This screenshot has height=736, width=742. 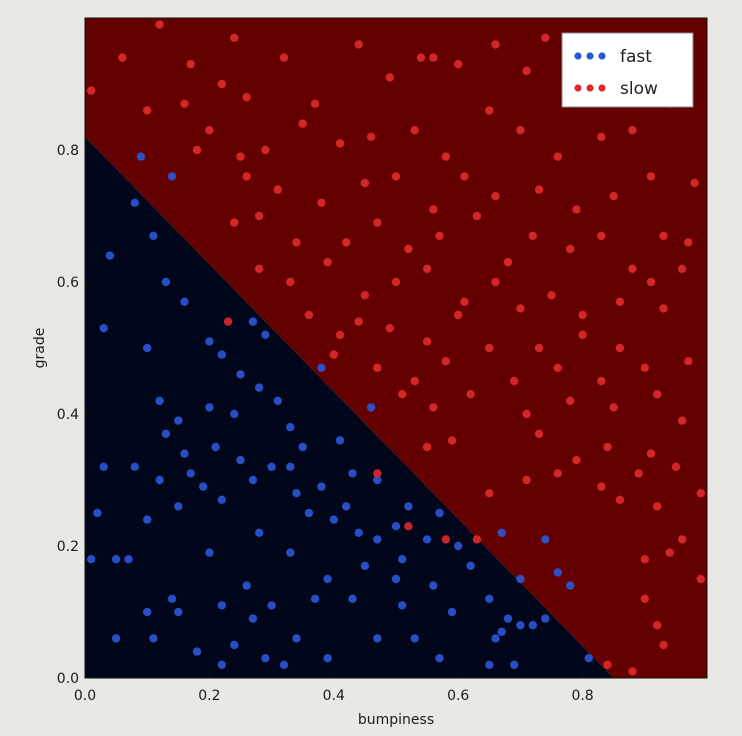 What do you see at coordinates (578, 56) in the screenshot?
I see `legend-dot-fast` at bounding box center [578, 56].